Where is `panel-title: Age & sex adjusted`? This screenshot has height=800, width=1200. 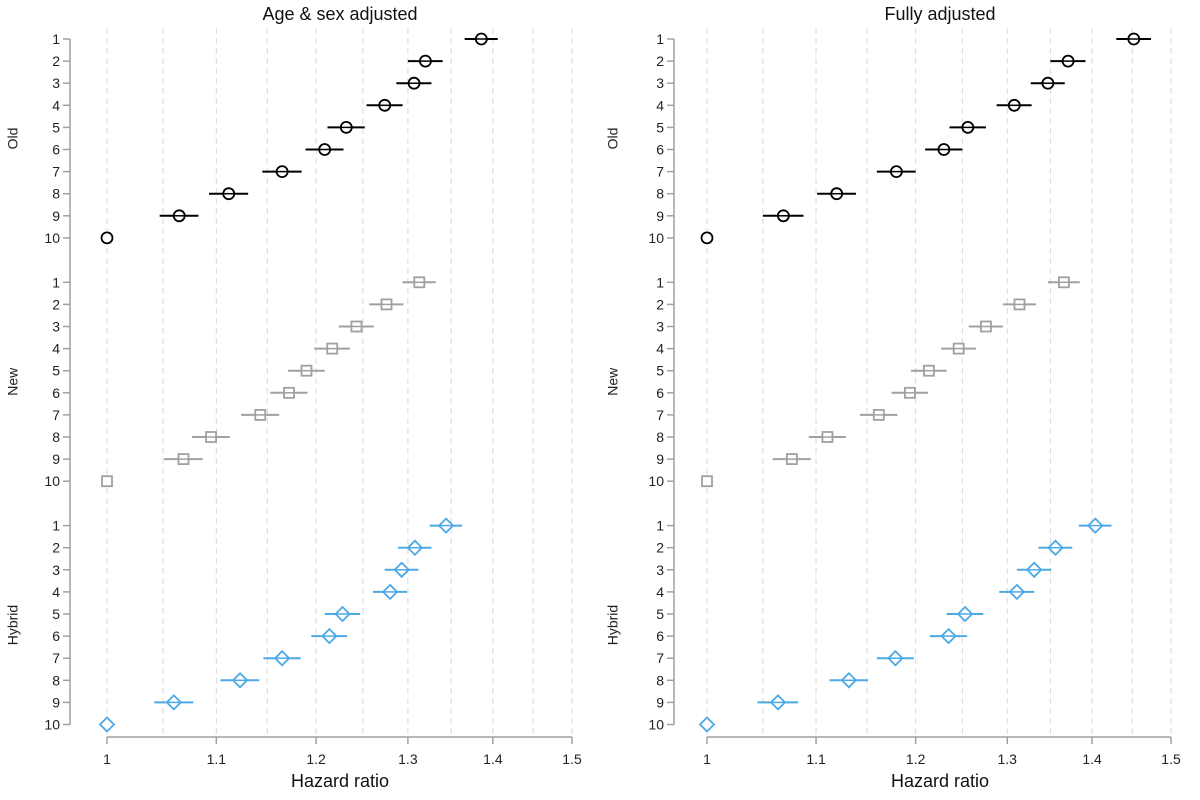 panel-title: Age & sex adjusted is located at coordinates (339, 14).